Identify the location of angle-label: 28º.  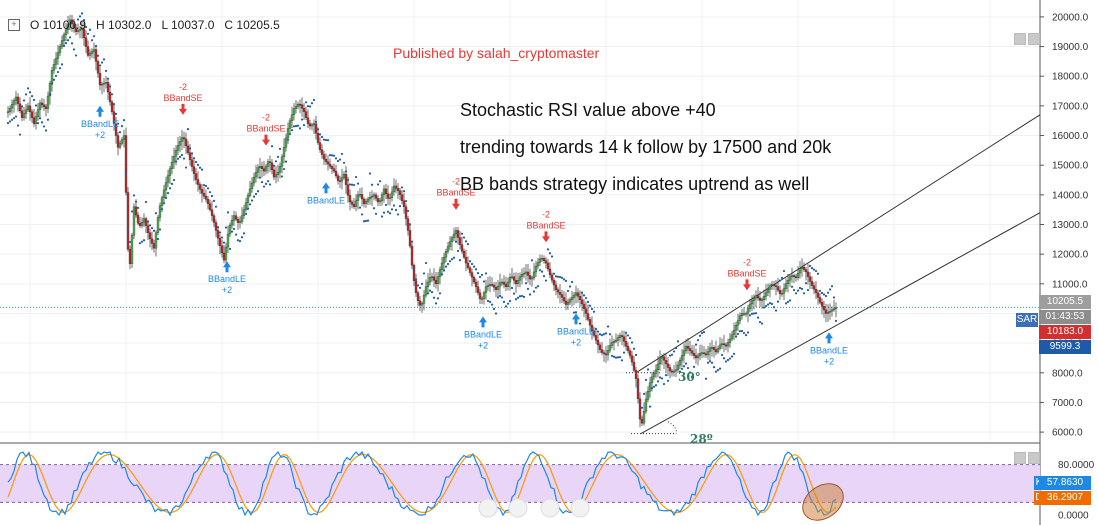
(701, 439).